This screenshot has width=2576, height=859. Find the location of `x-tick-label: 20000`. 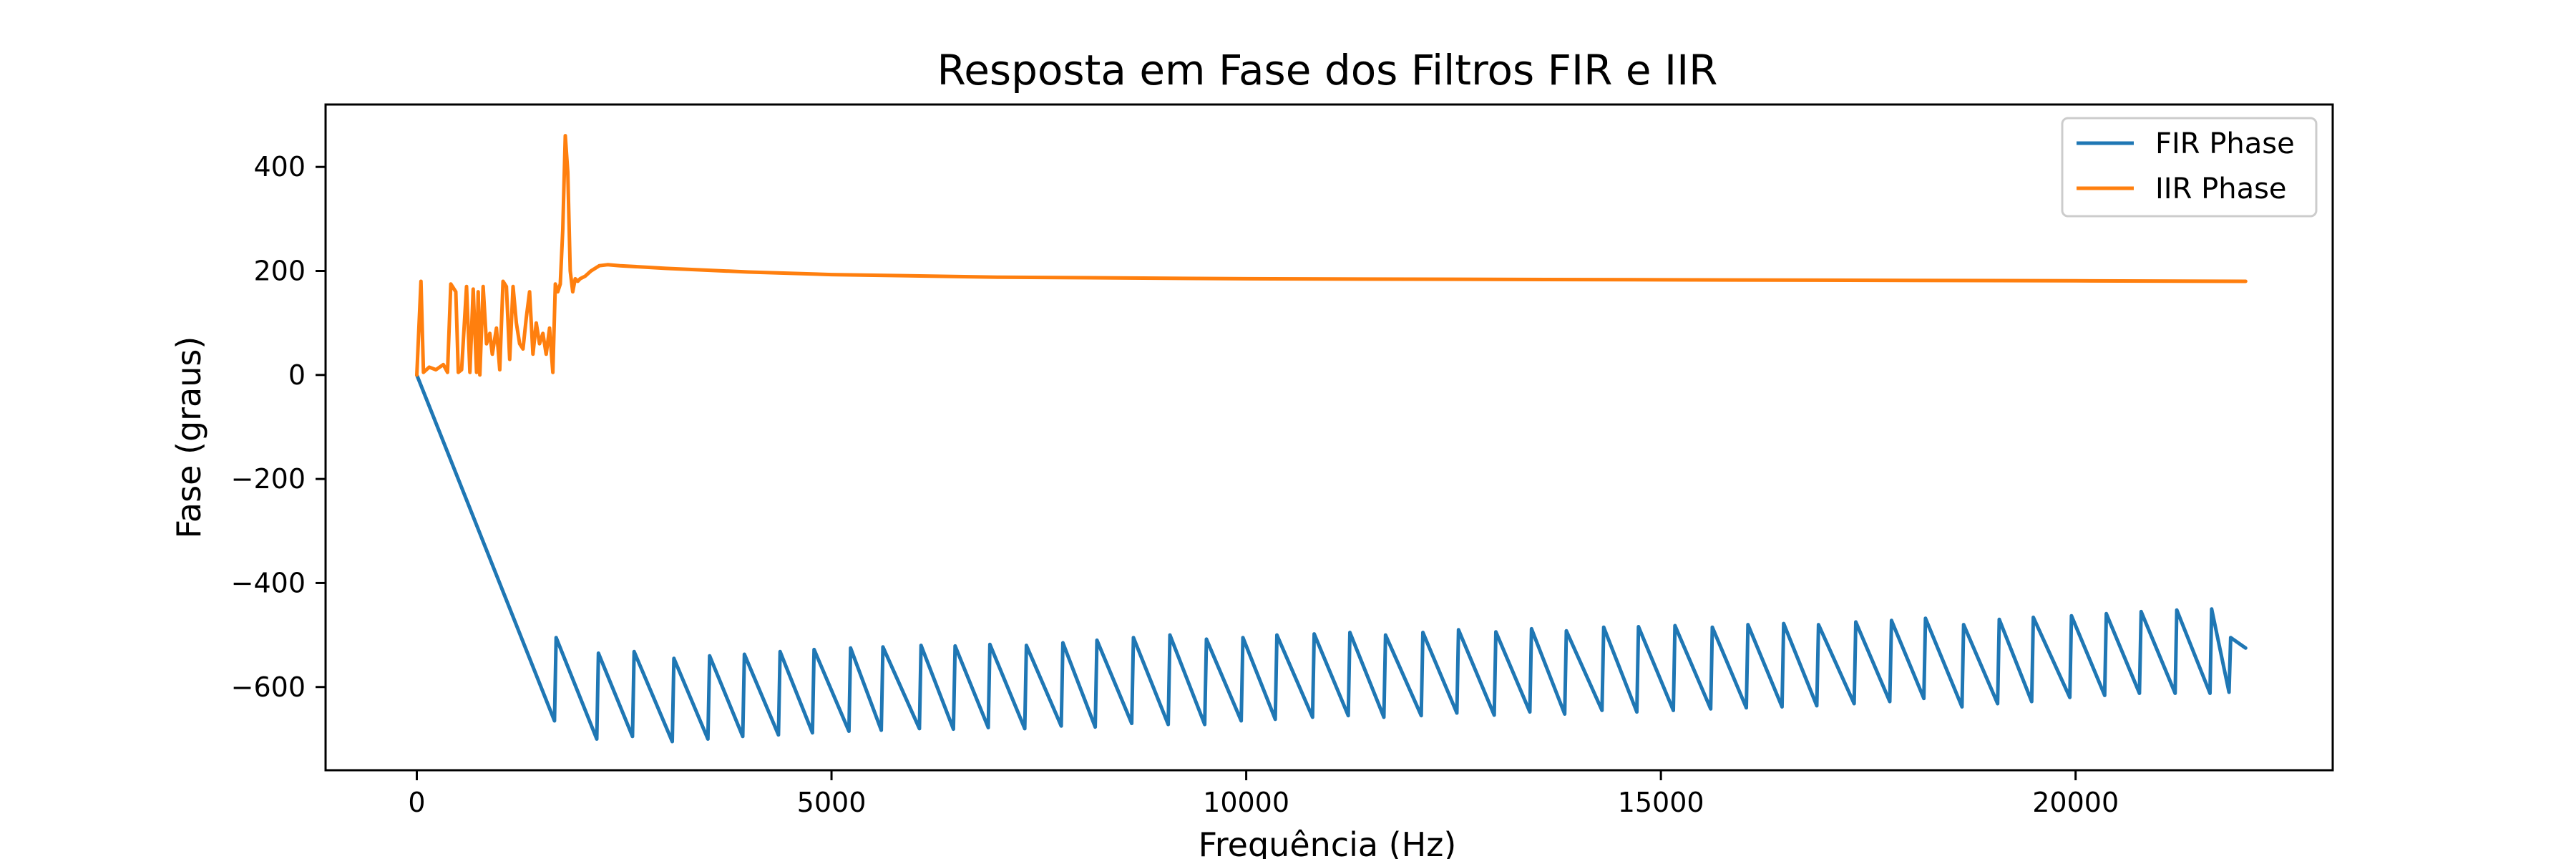

x-tick-label: 20000 is located at coordinates (2075, 803).